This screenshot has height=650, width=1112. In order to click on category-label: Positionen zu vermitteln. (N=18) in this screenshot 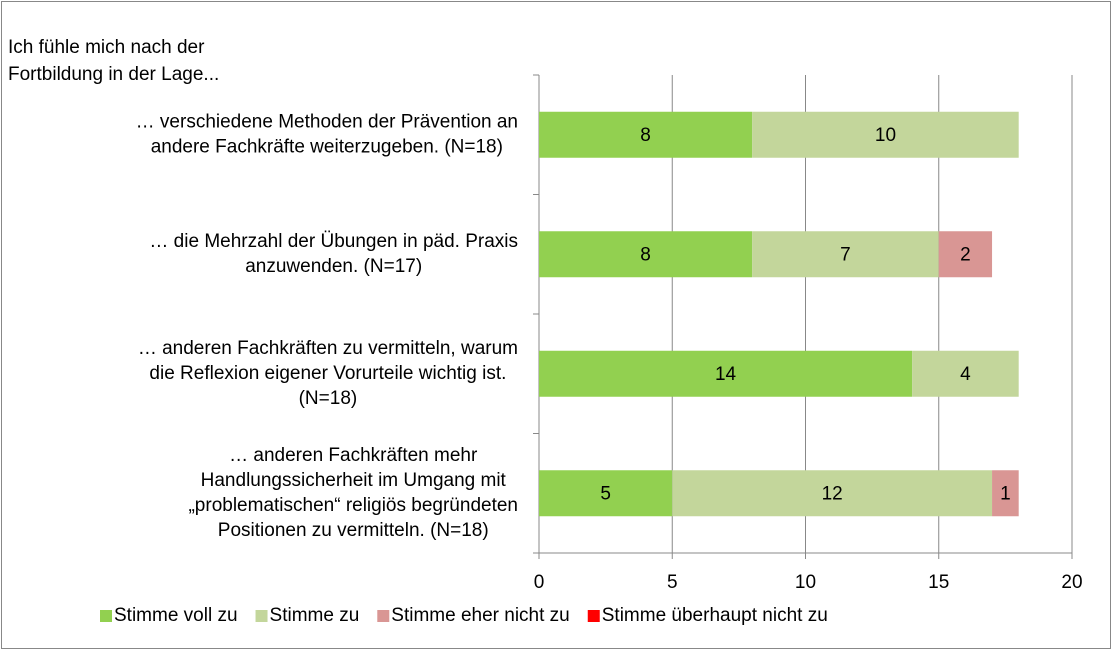, I will do `click(353, 530)`.